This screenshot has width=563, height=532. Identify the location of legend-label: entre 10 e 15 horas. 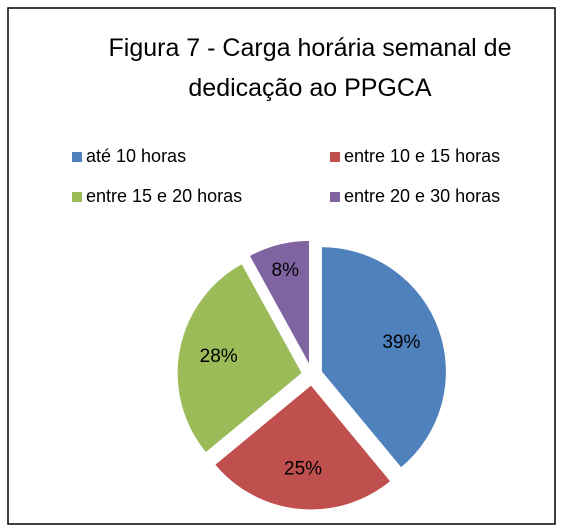
(422, 156).